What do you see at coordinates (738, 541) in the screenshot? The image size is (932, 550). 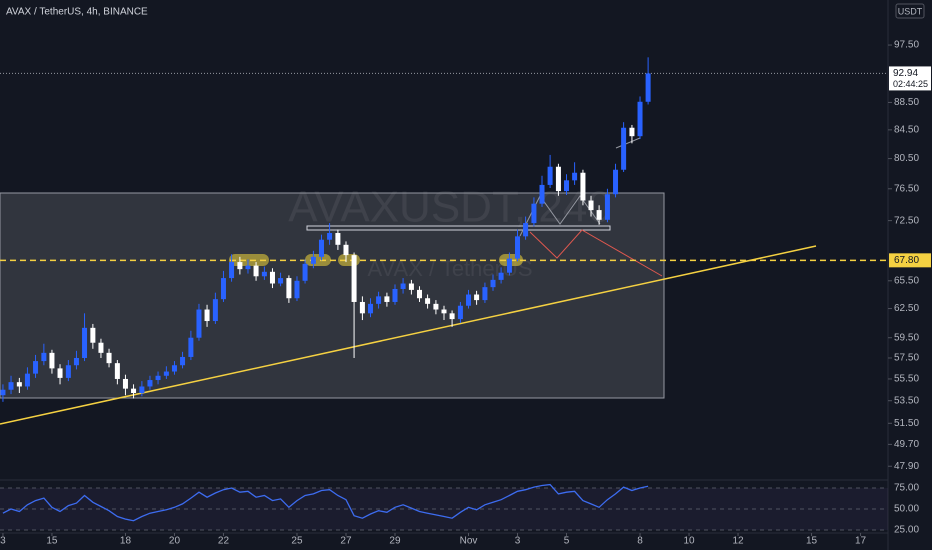 I see `x-tick-label: 12` at bounding box center [738, 541].